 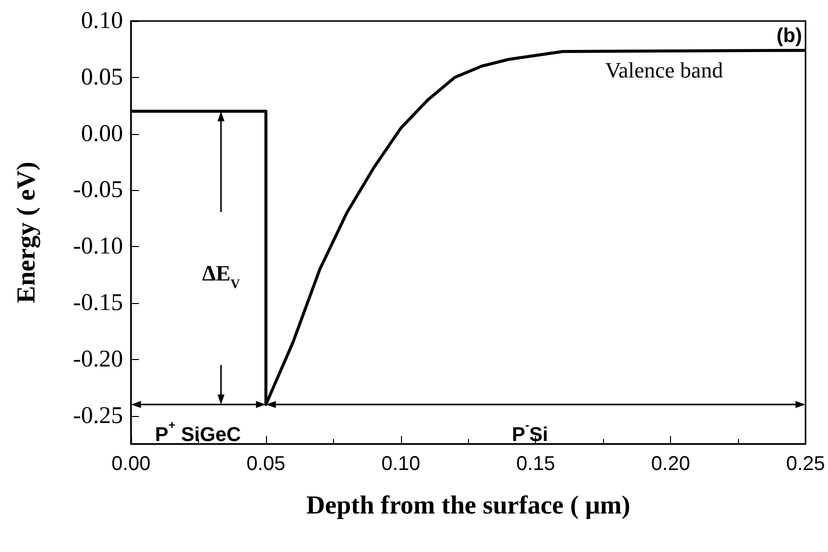 What do you see at coordinates (102, 77) in the screenshot?
I see `y-tick-label: 0.05` at bounding box center [102, 77].